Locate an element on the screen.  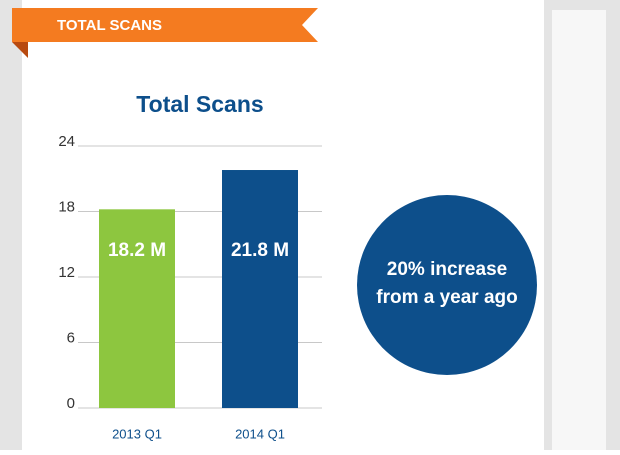
y-tick-label: 6 is located at coordinates (71, 337).